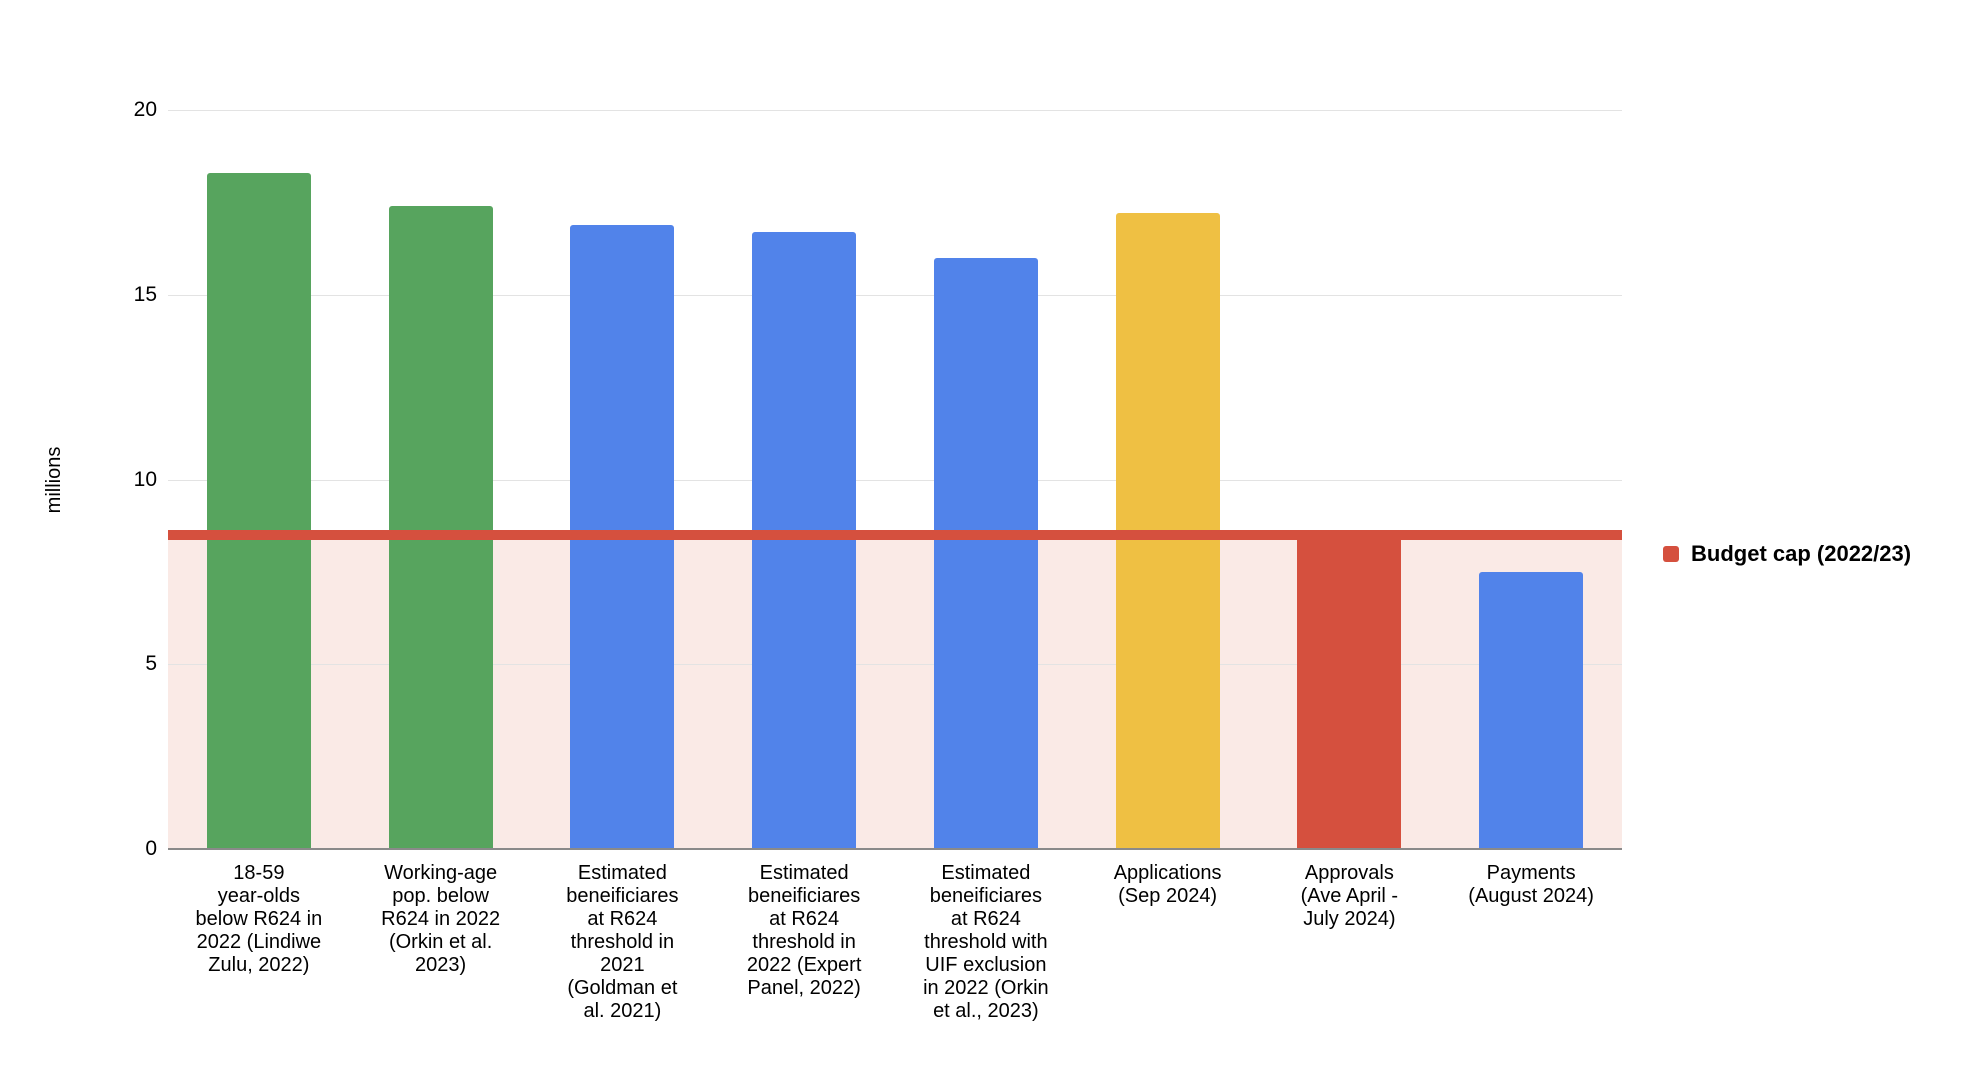 The width and height of the screenshot is (1966, 1088). I want to click on x-axis-line, so click(895, 849).